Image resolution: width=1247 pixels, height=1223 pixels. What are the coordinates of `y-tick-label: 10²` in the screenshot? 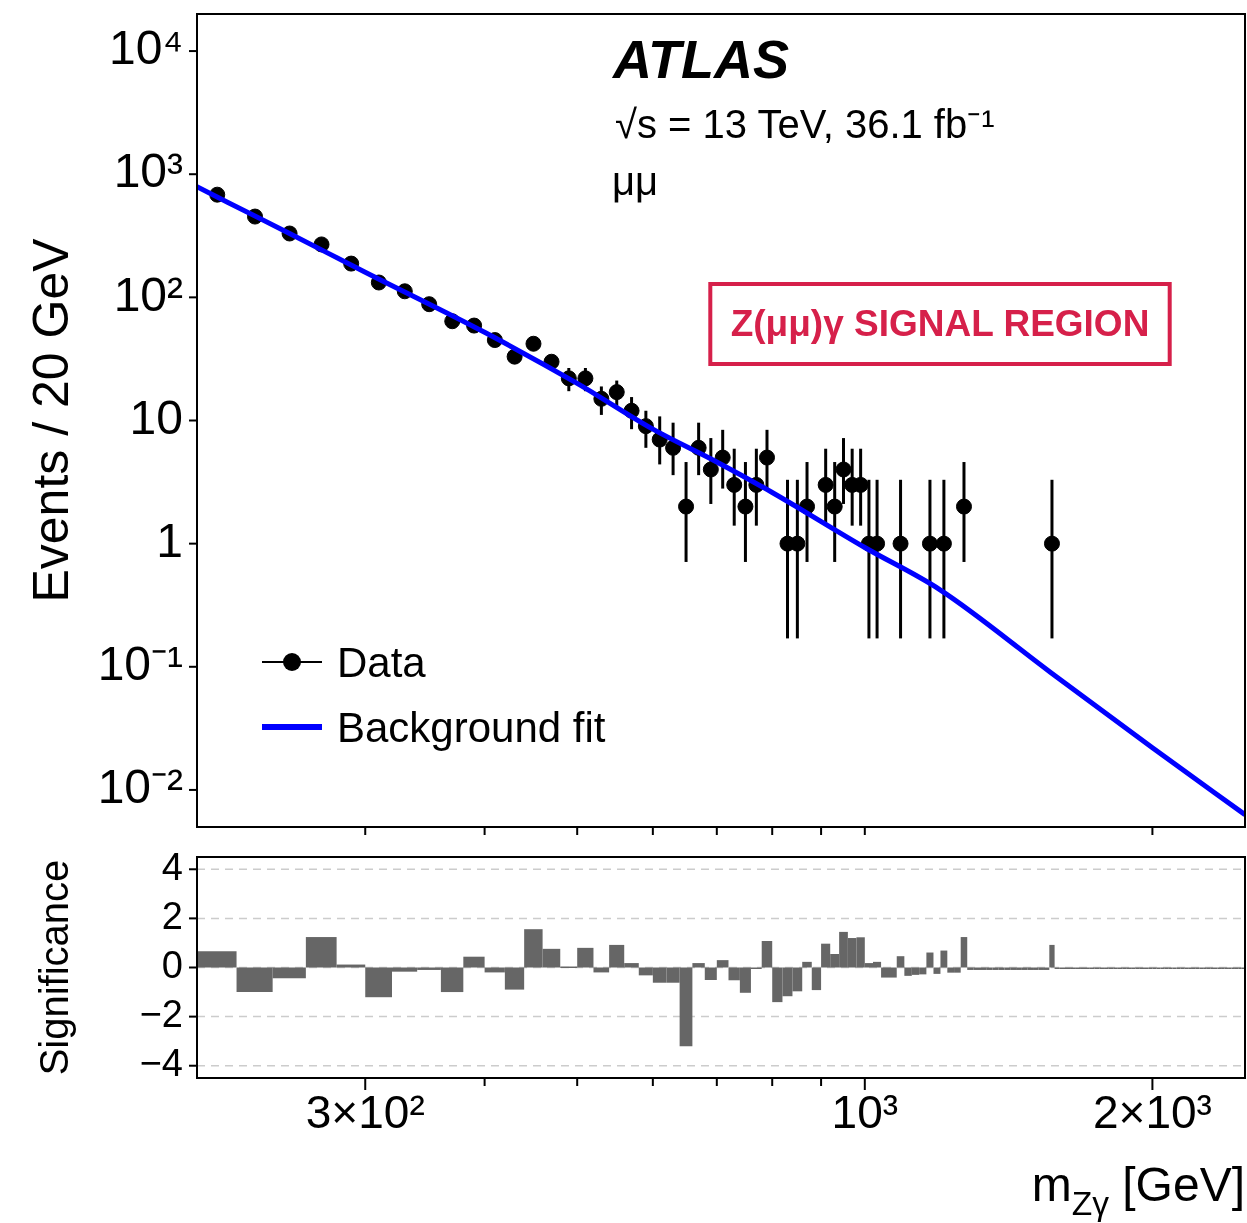 It's located at (148, 294).